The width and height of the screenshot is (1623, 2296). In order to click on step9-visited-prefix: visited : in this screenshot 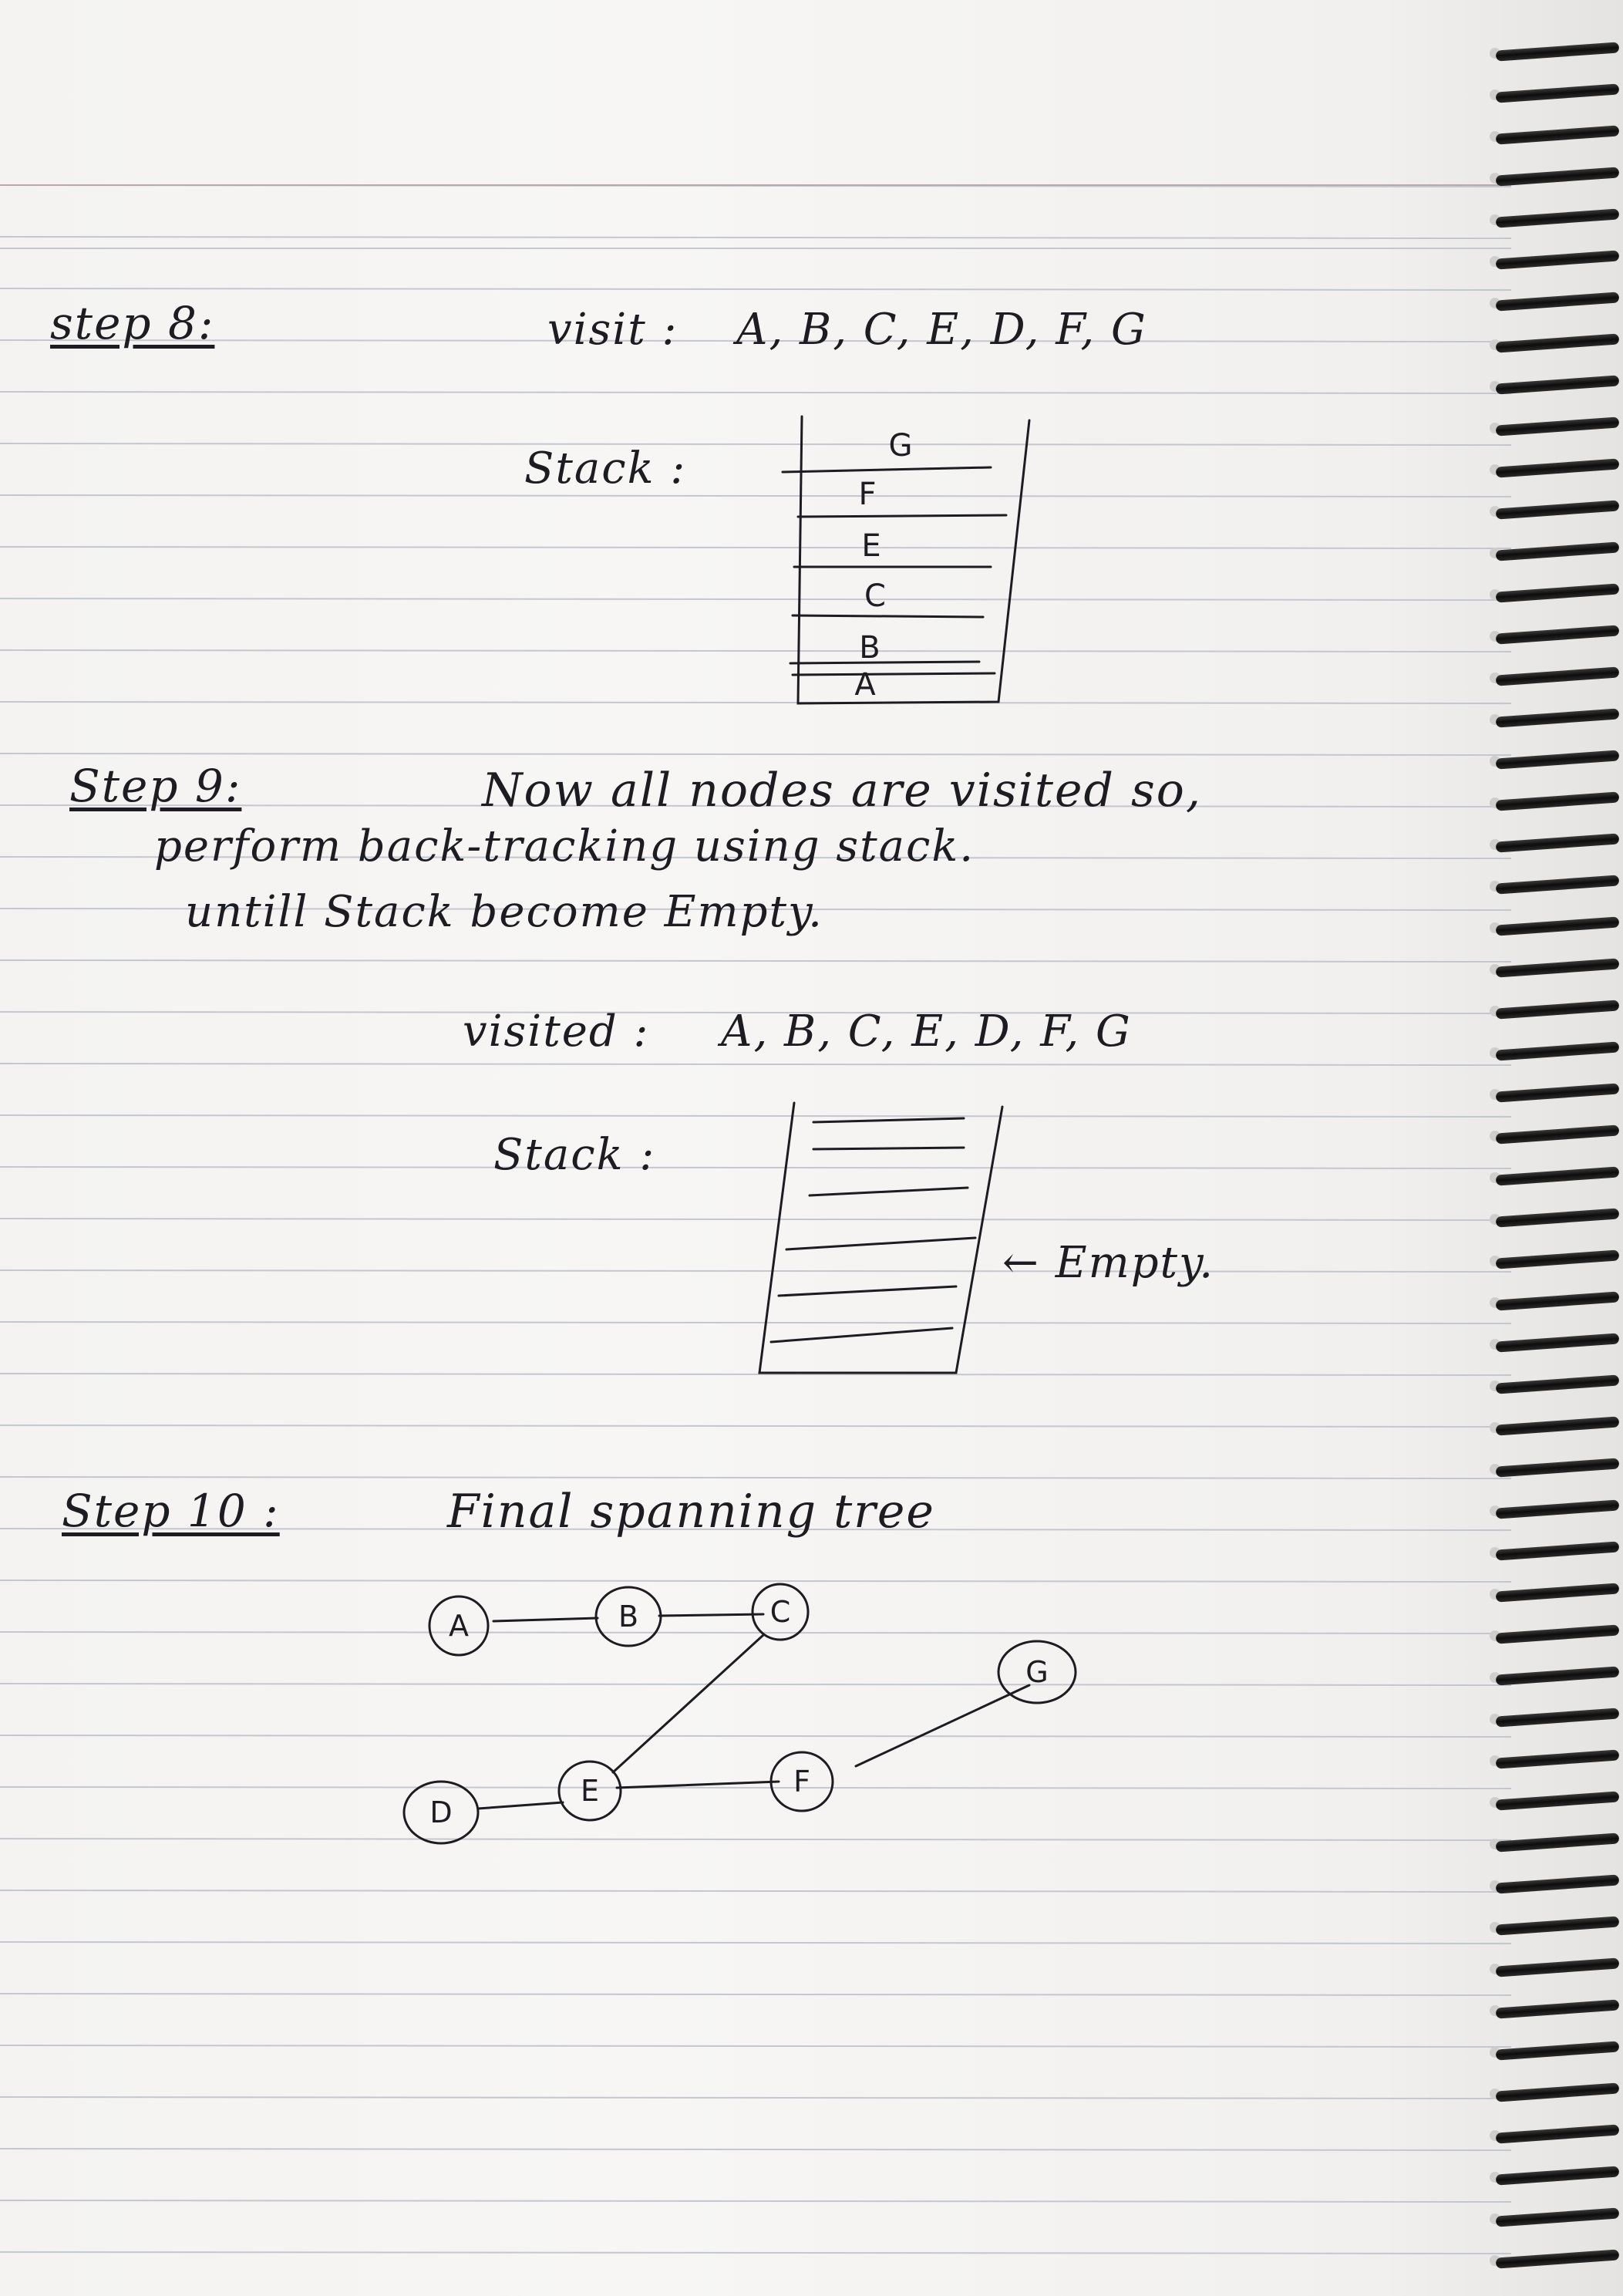, I will do `click(556, 1031)`.